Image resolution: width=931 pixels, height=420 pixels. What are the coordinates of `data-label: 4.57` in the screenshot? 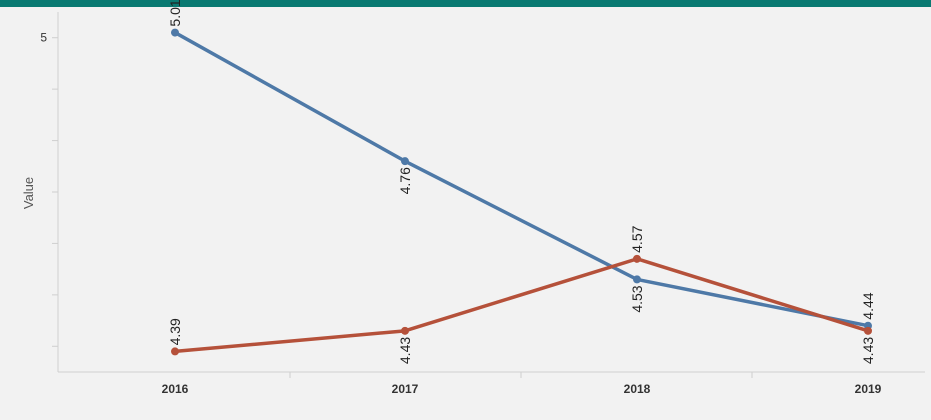 It's located at (637, 238).